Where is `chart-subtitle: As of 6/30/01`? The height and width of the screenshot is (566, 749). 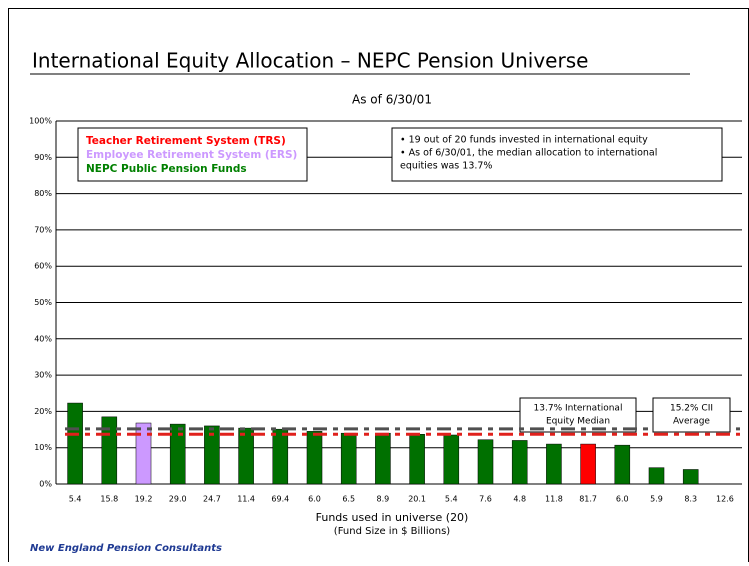 chart-subtitle: As of 6/30/01 is located at coordinates (392, 100).